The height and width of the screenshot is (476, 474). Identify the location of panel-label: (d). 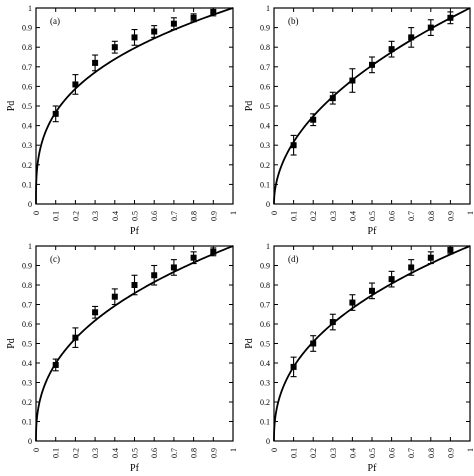
(293, 259).